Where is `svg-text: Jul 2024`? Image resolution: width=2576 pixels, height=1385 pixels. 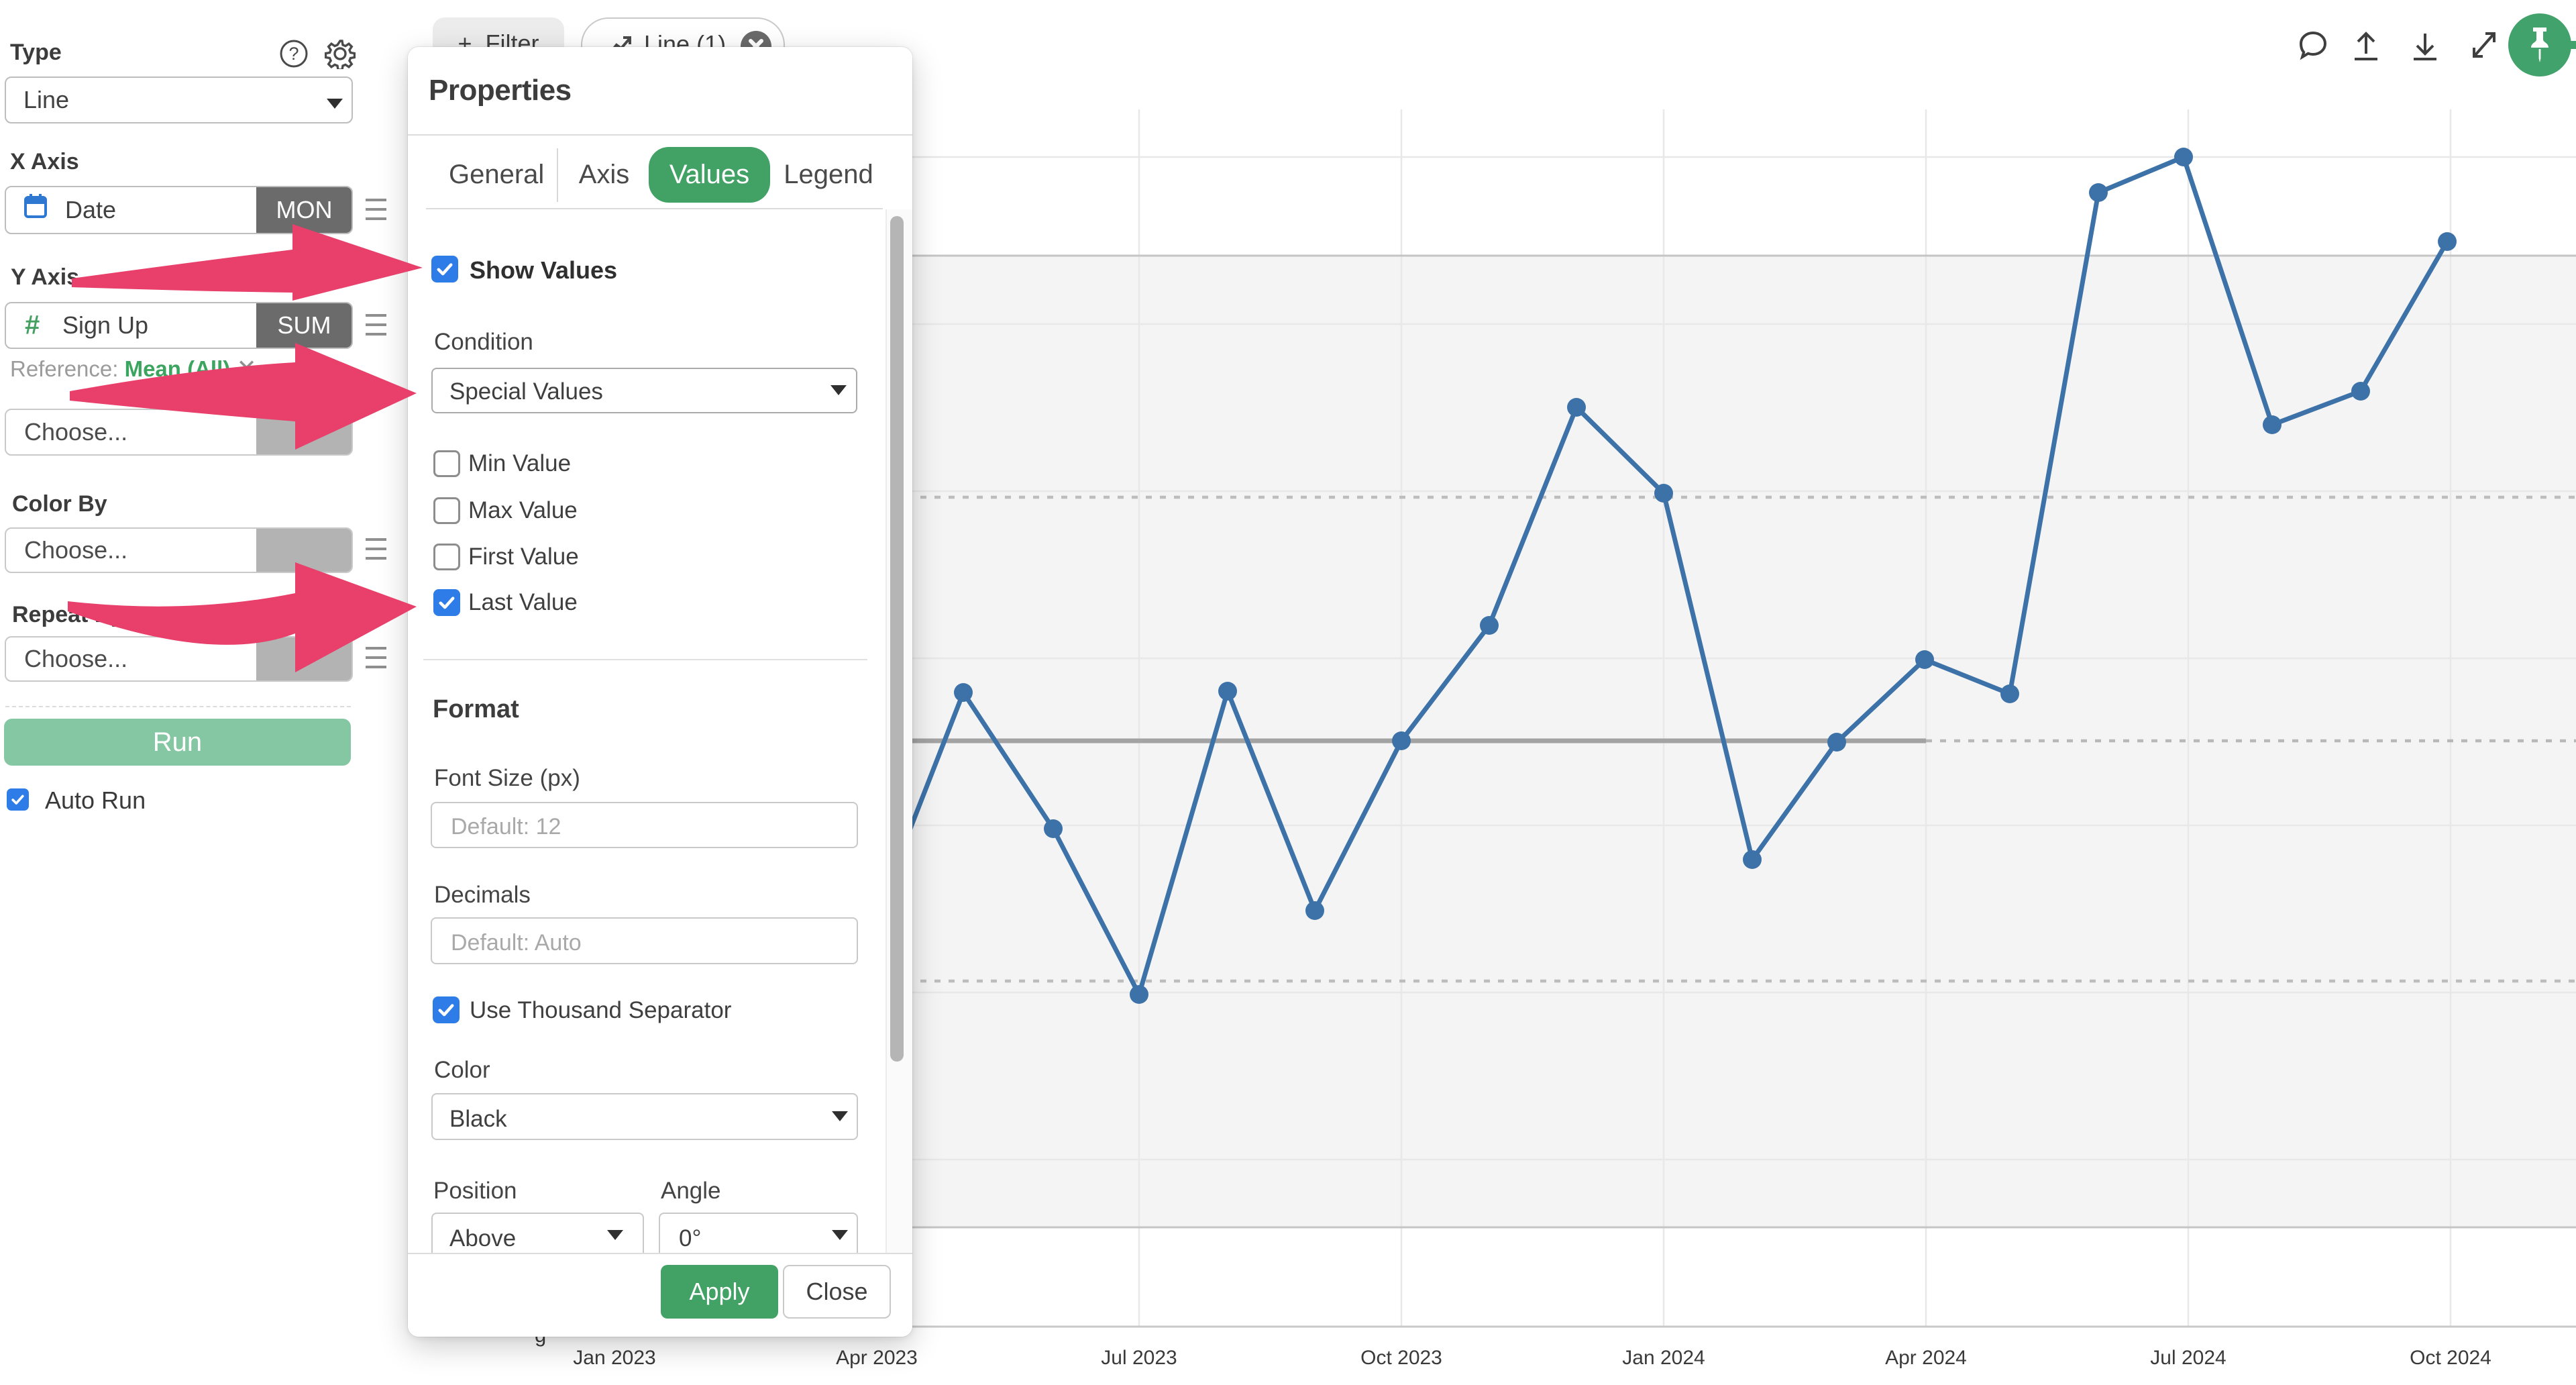 svg-text: Jul 2024 is located at coordinates (2188, 1358).